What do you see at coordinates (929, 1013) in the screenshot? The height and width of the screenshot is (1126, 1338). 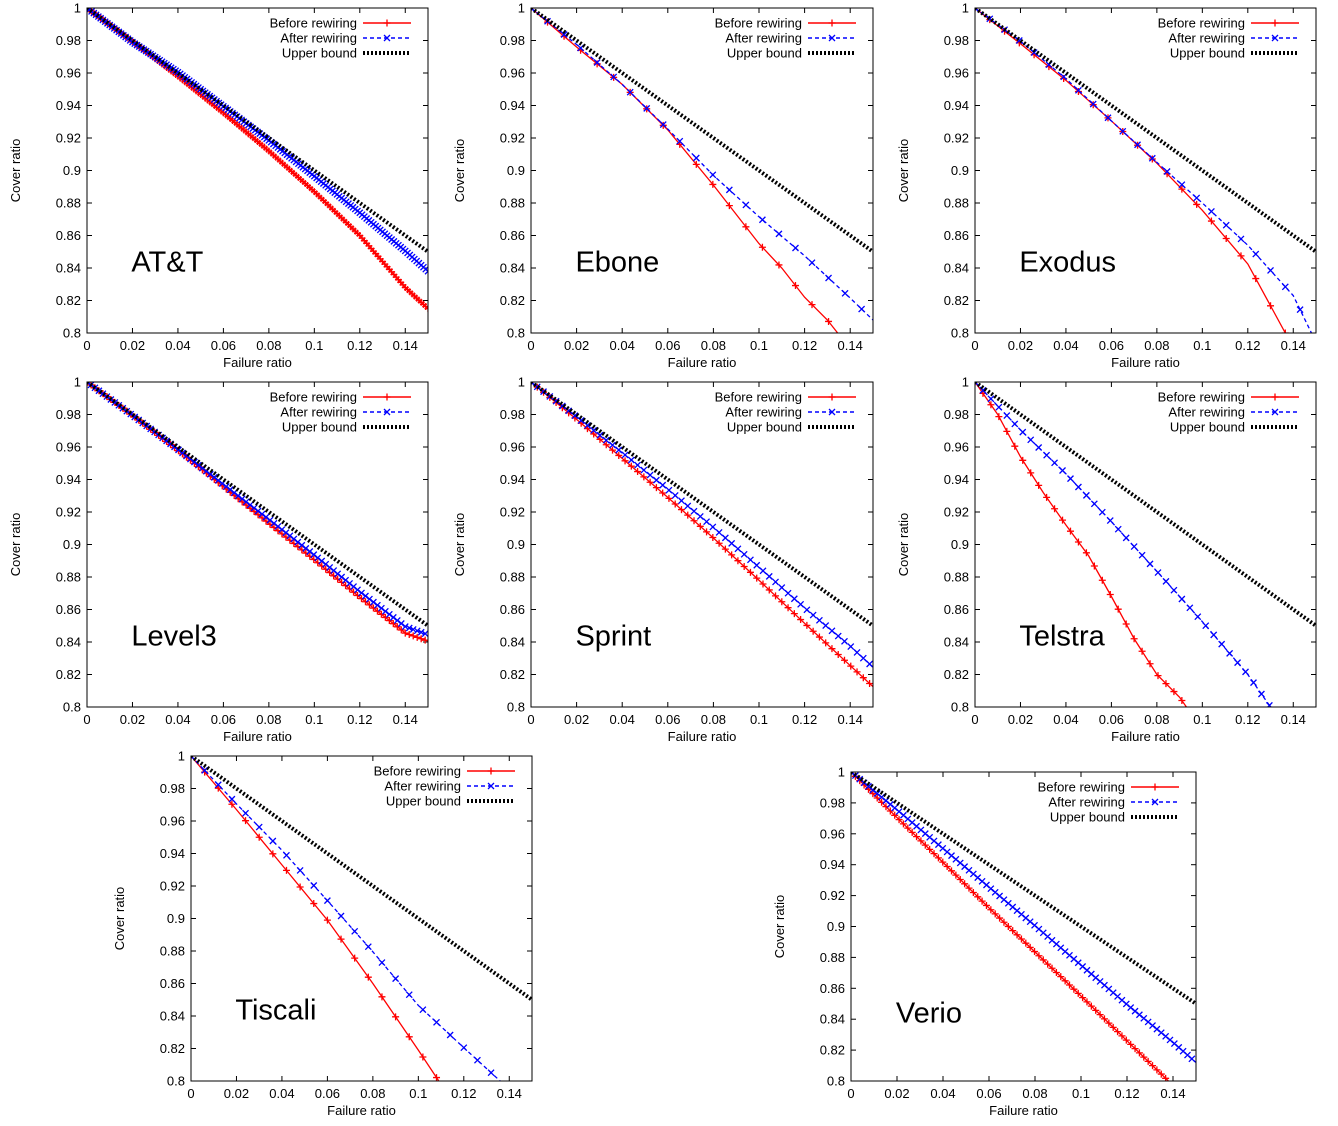 I see `network-label: Verio` at bounding box center [929, 1013].